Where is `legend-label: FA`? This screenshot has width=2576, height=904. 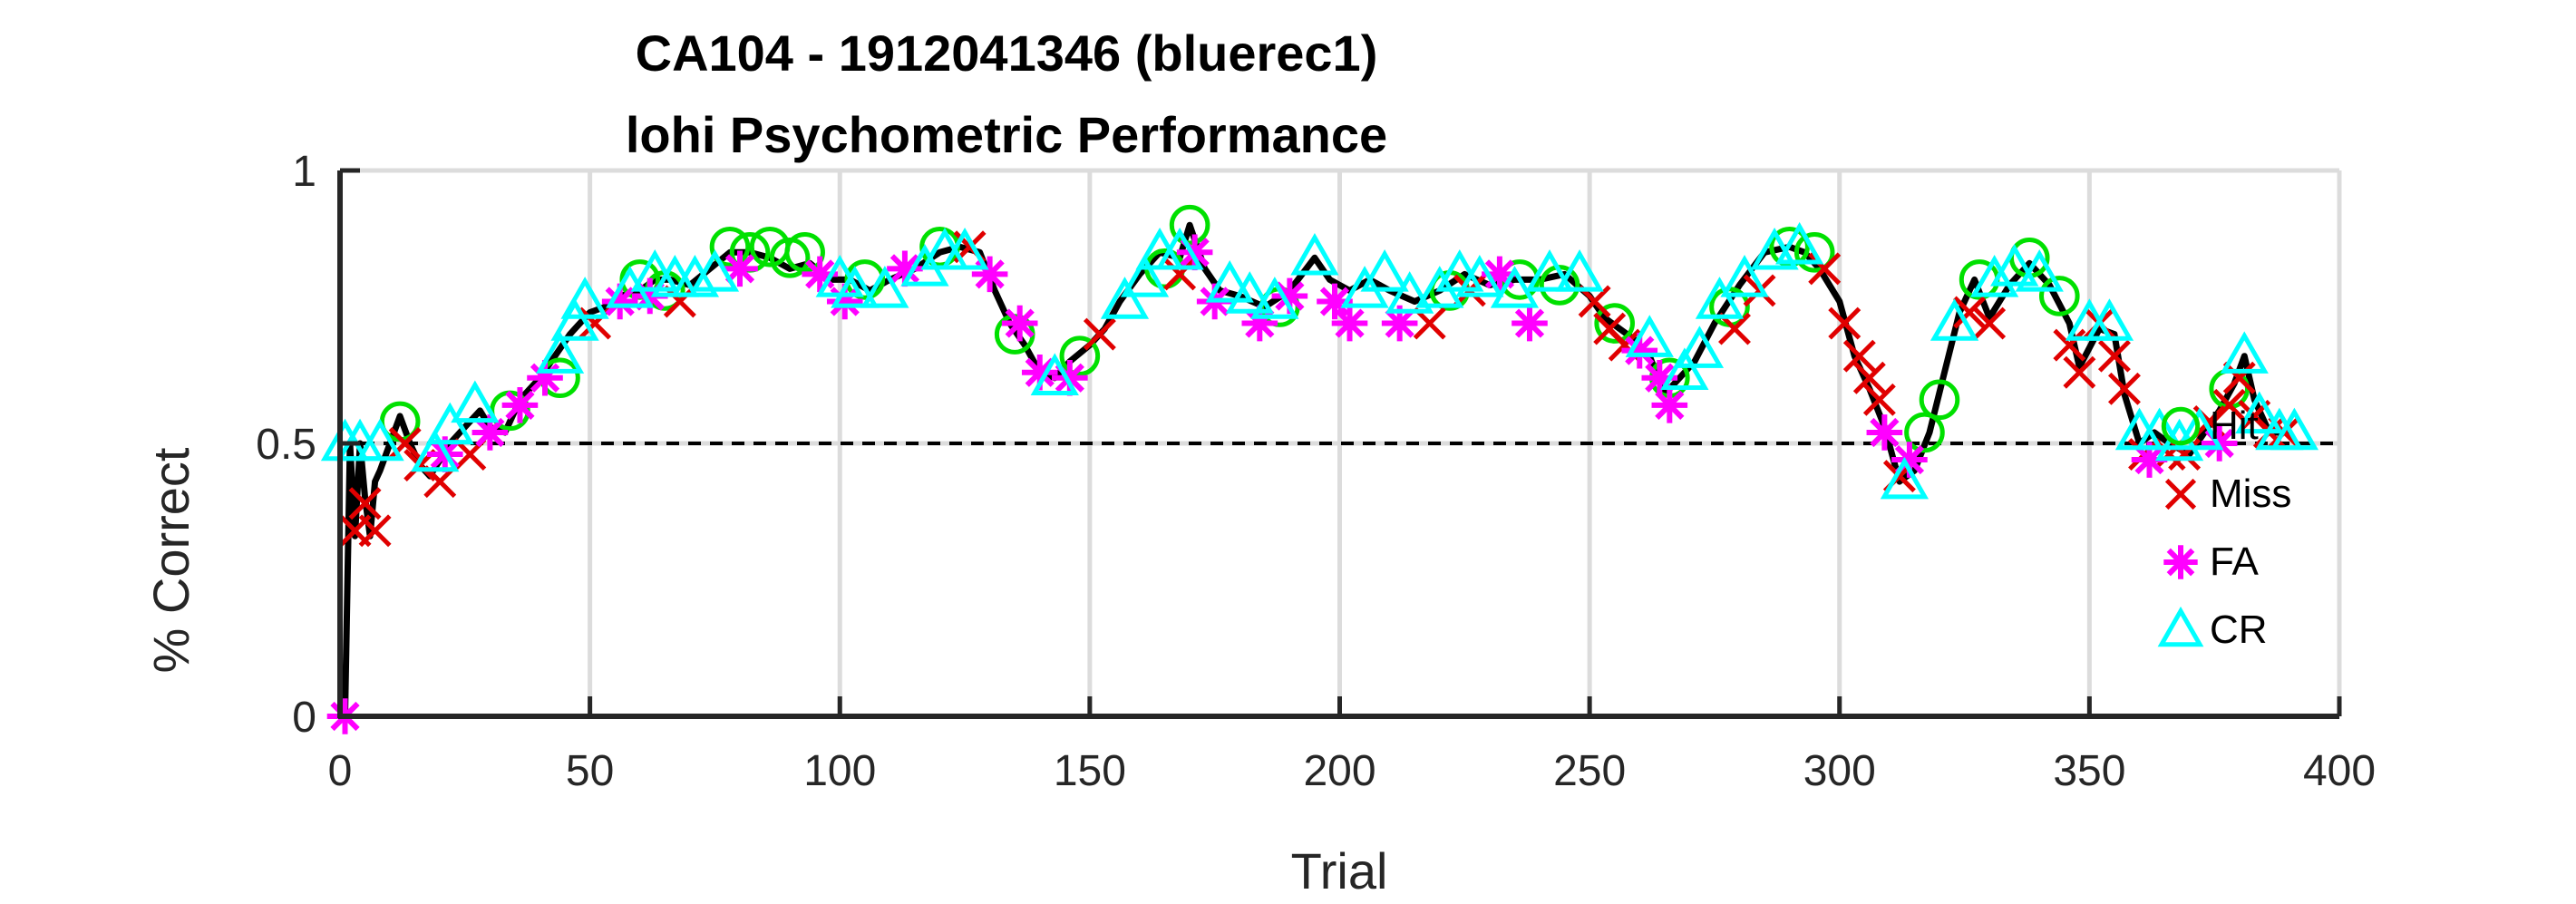
legend-label: FA is located at coordinates (2234, 562).